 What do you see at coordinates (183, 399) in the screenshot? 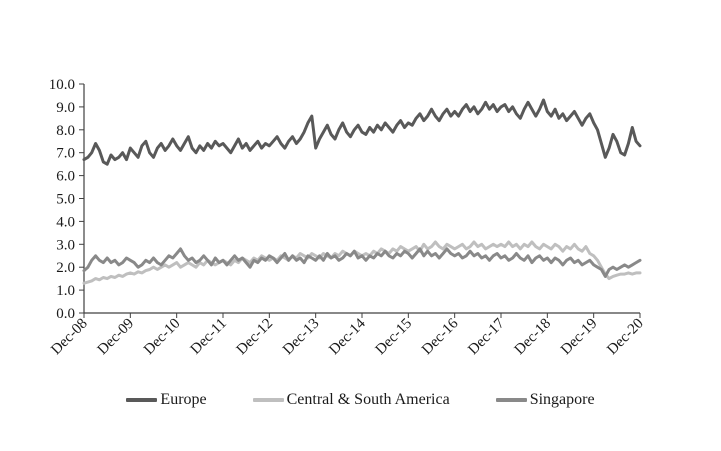
I see `legend-label-europe: Europe` at bounding box center [183, 399].